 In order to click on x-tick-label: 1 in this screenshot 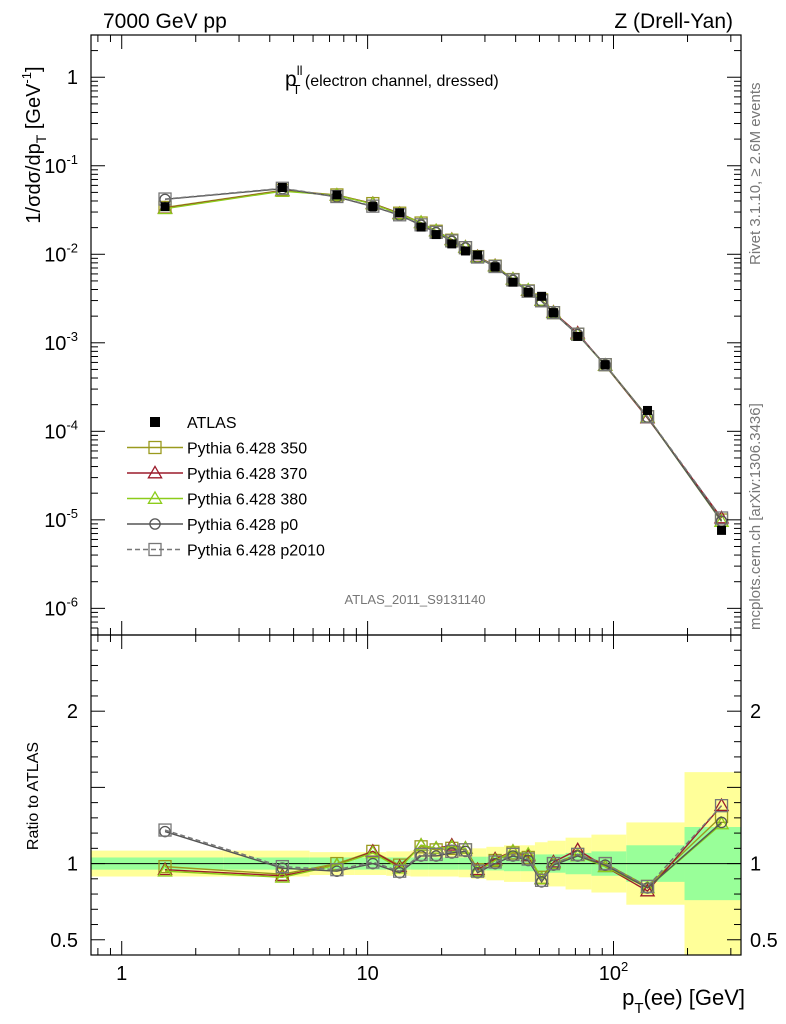, I will do `click(121, 974)`.